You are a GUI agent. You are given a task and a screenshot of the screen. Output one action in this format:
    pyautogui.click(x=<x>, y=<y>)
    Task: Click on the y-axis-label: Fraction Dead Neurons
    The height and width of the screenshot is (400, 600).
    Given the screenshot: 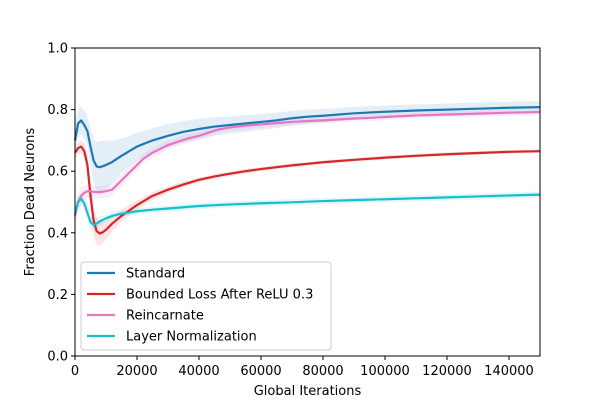 What is the action you would take?
    pyautogui.click(x=30, y=202)
    